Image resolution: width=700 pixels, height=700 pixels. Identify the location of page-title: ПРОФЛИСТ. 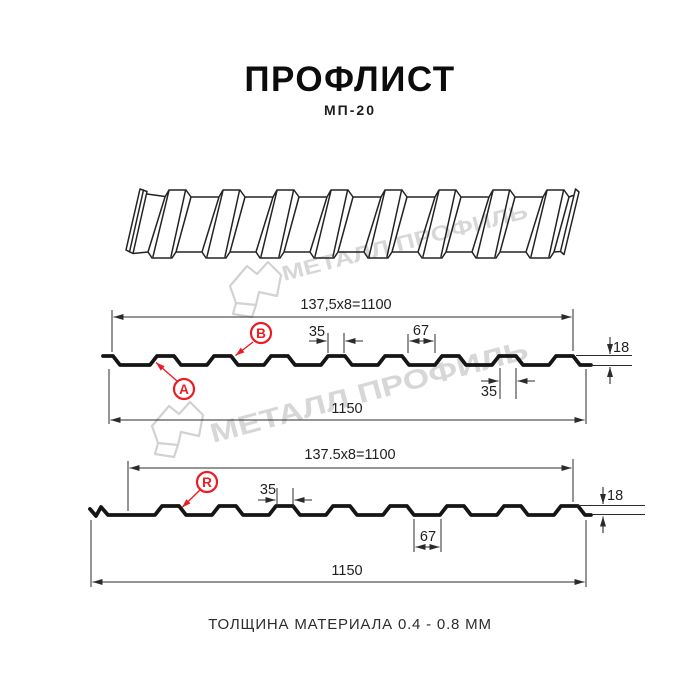
(350, 79).